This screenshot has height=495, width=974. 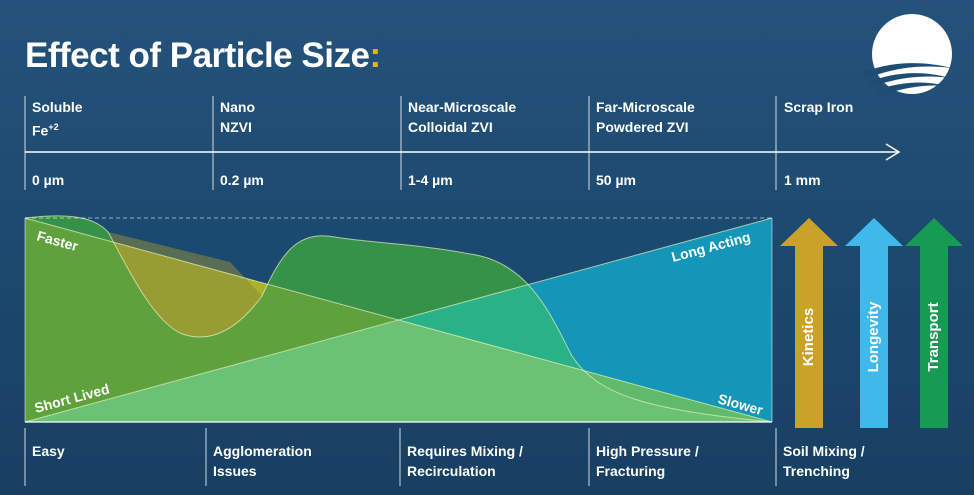 I want to click on bottom-label-pressure: High Pressure / Fracturing, so click(x=647, y=461).